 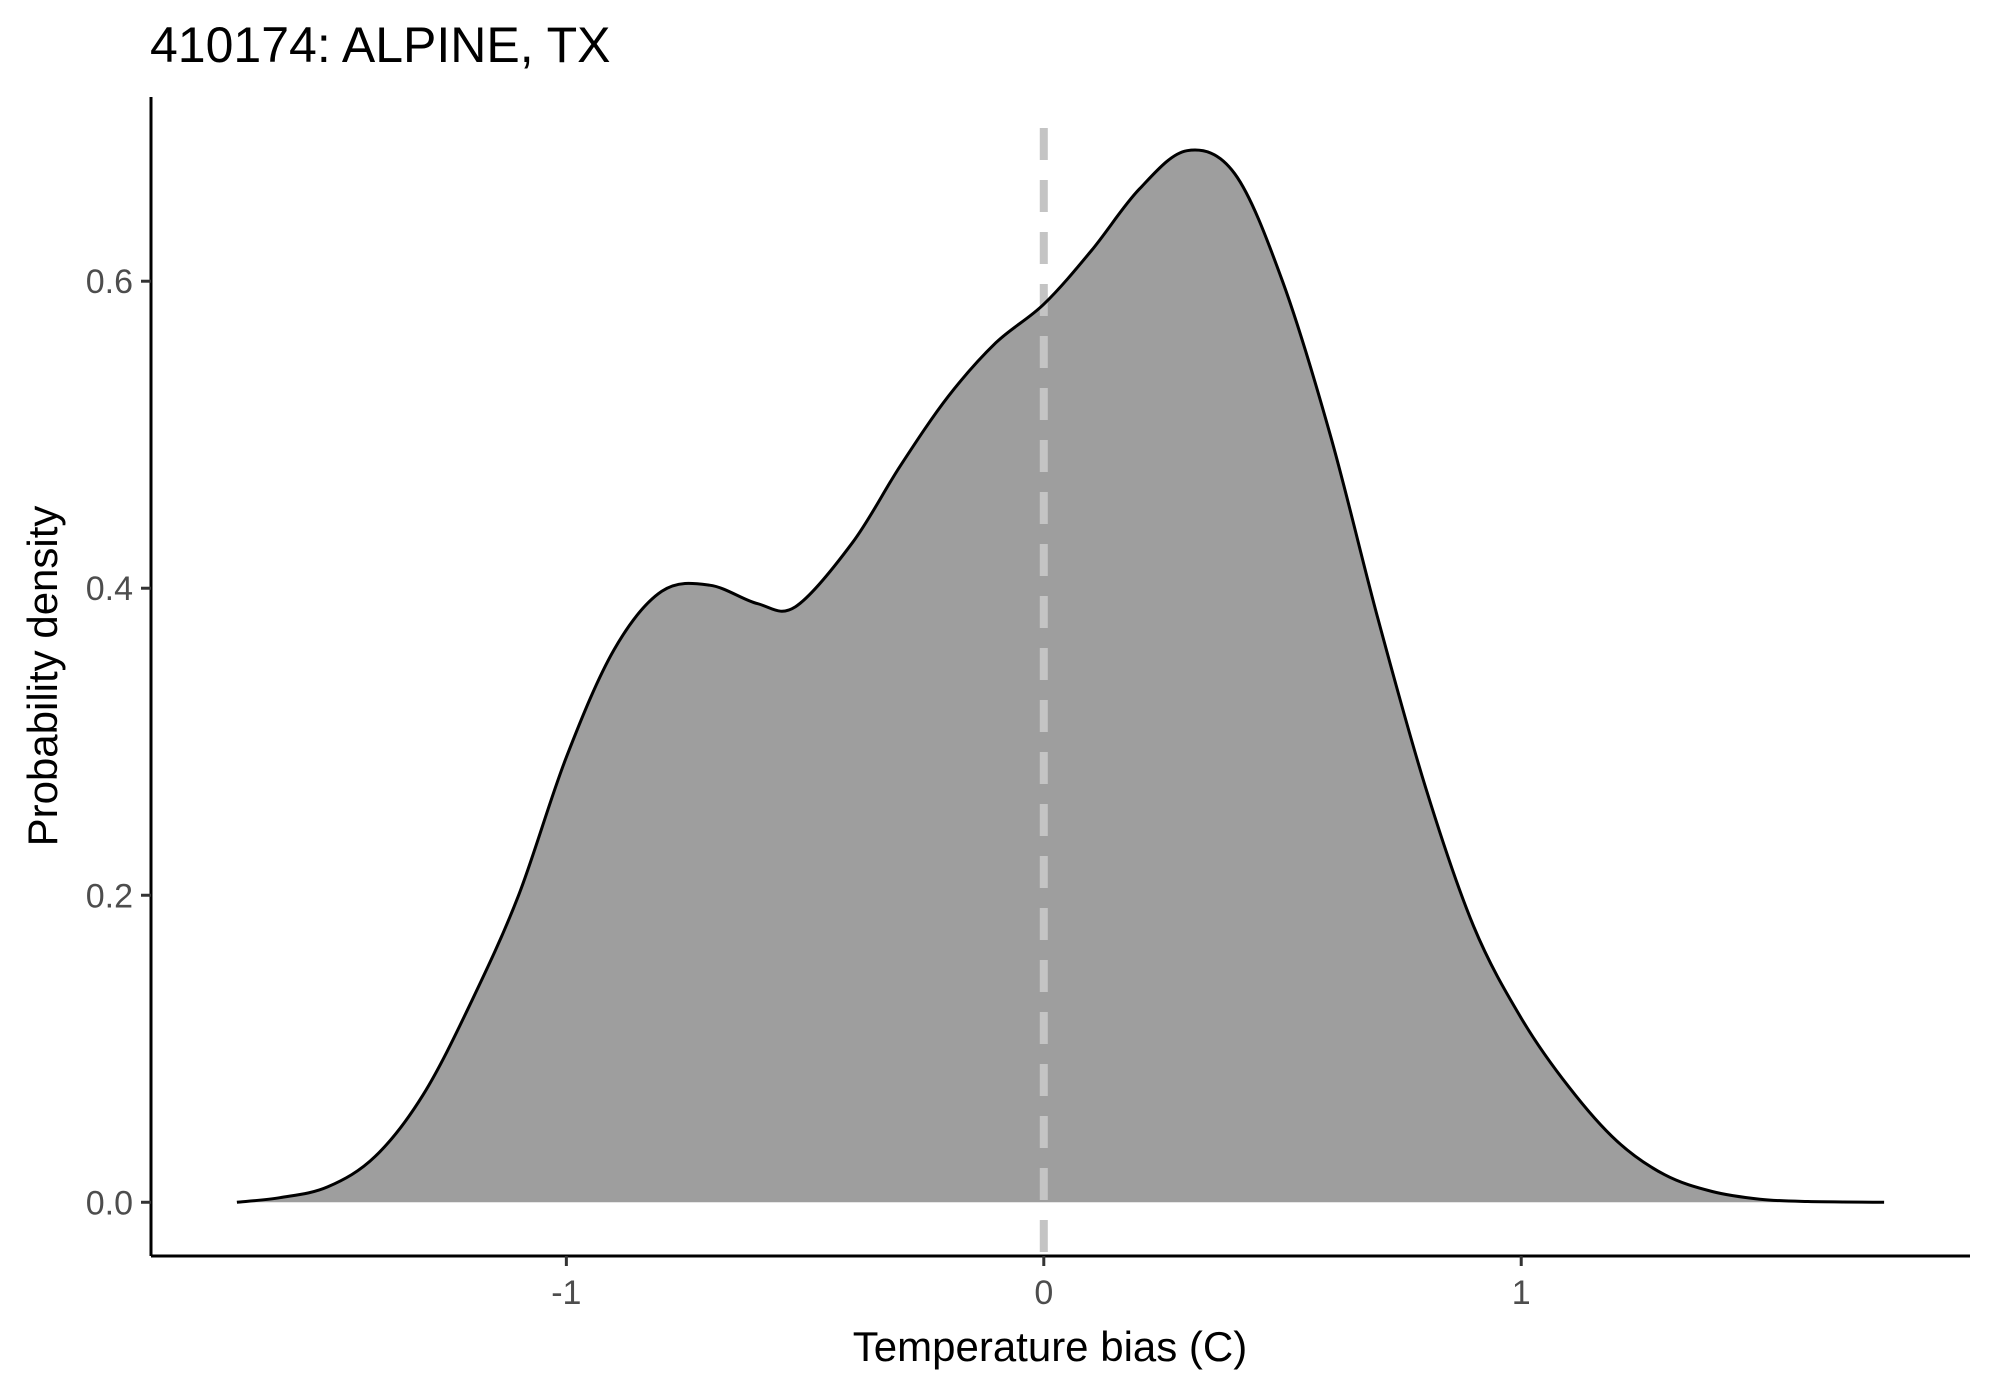 I want to click on x-tick-label: 1, so click(x=1521, y=1293).